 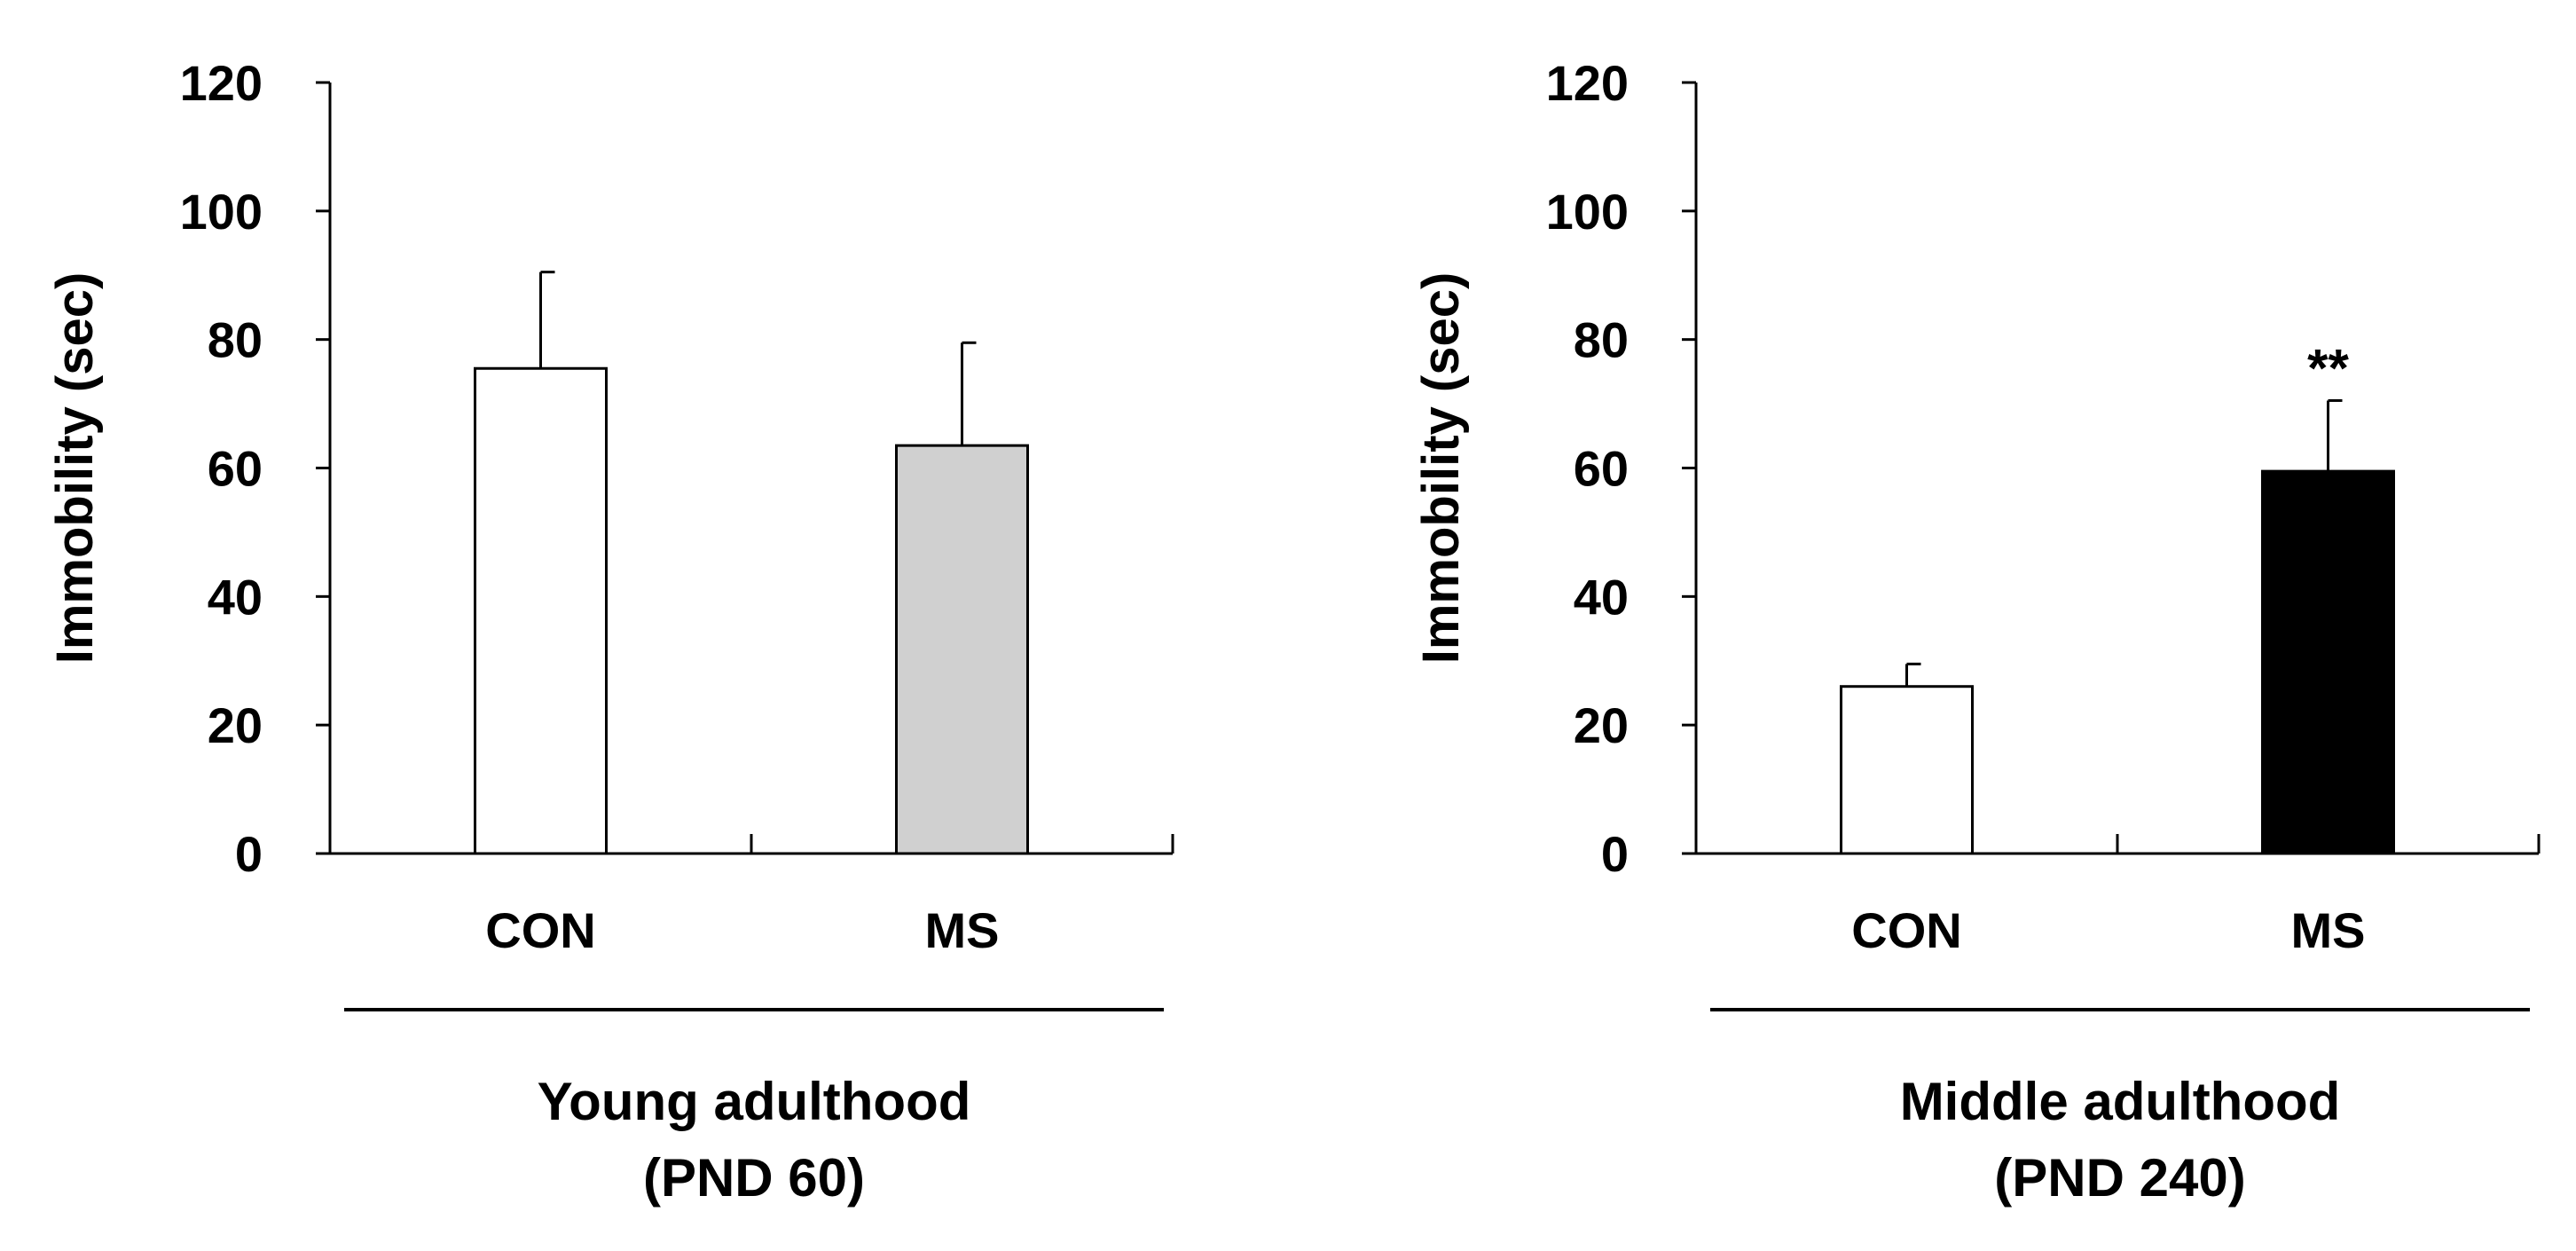 I want to click on group-sublabel: (PND 60), so click(x=754, y=1178).